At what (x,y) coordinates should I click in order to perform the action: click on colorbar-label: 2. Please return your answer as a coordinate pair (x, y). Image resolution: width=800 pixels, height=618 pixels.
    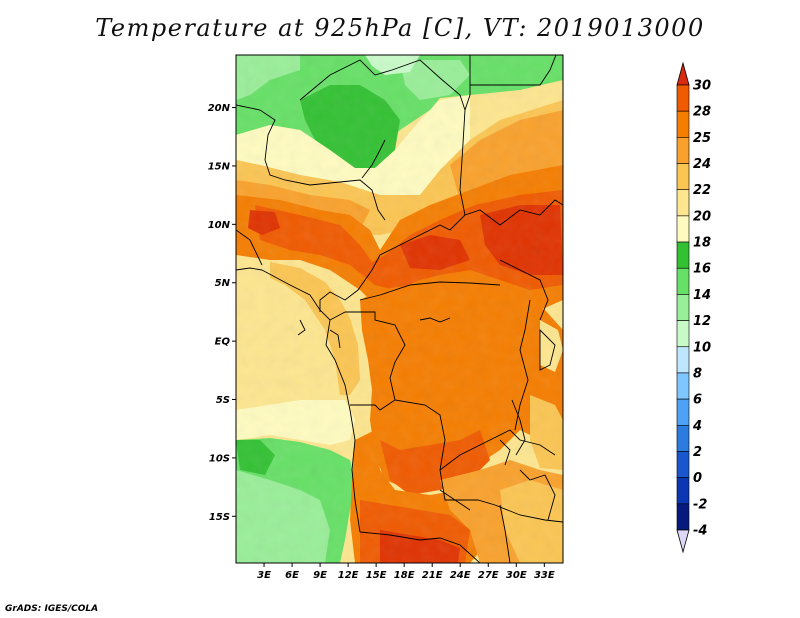
    Looking at the image, I should click on (697, 452).